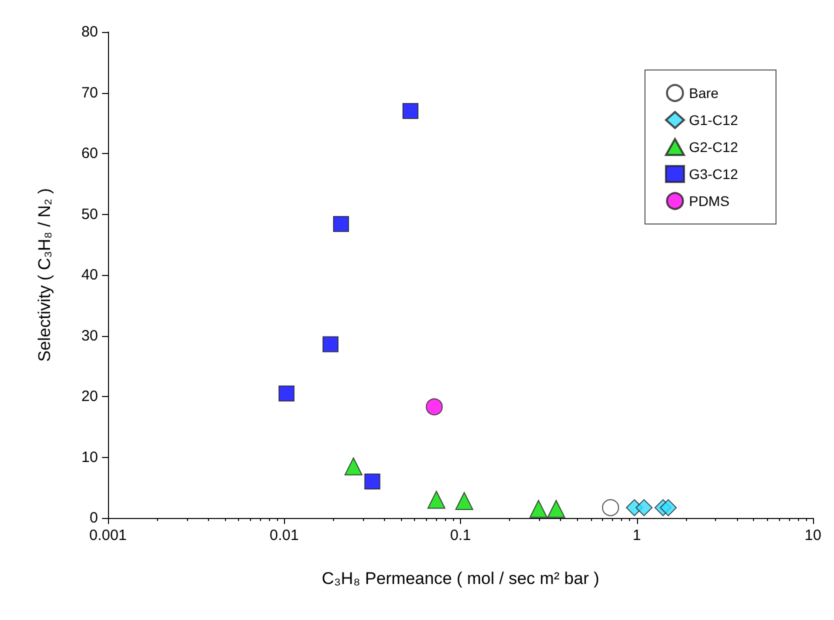  I want to click on y-tick-label: 60, so click(89, 153).